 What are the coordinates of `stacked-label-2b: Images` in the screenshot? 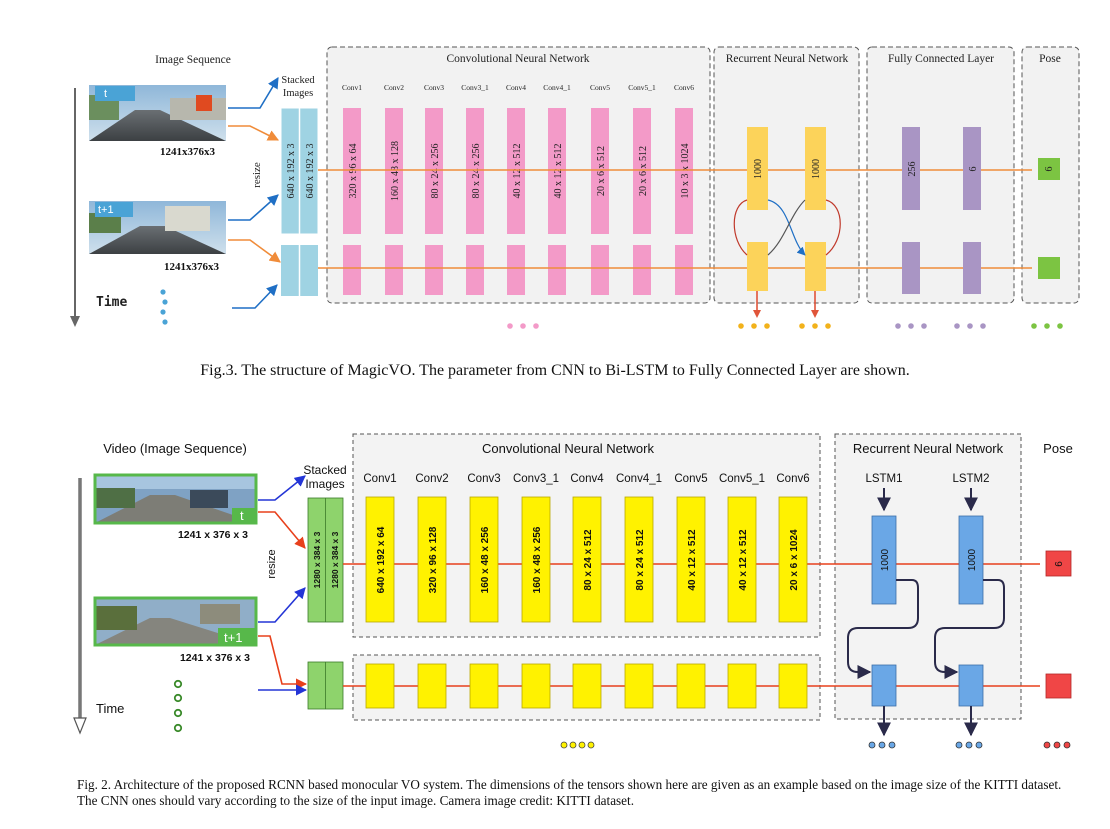 It's located at (324, 484).